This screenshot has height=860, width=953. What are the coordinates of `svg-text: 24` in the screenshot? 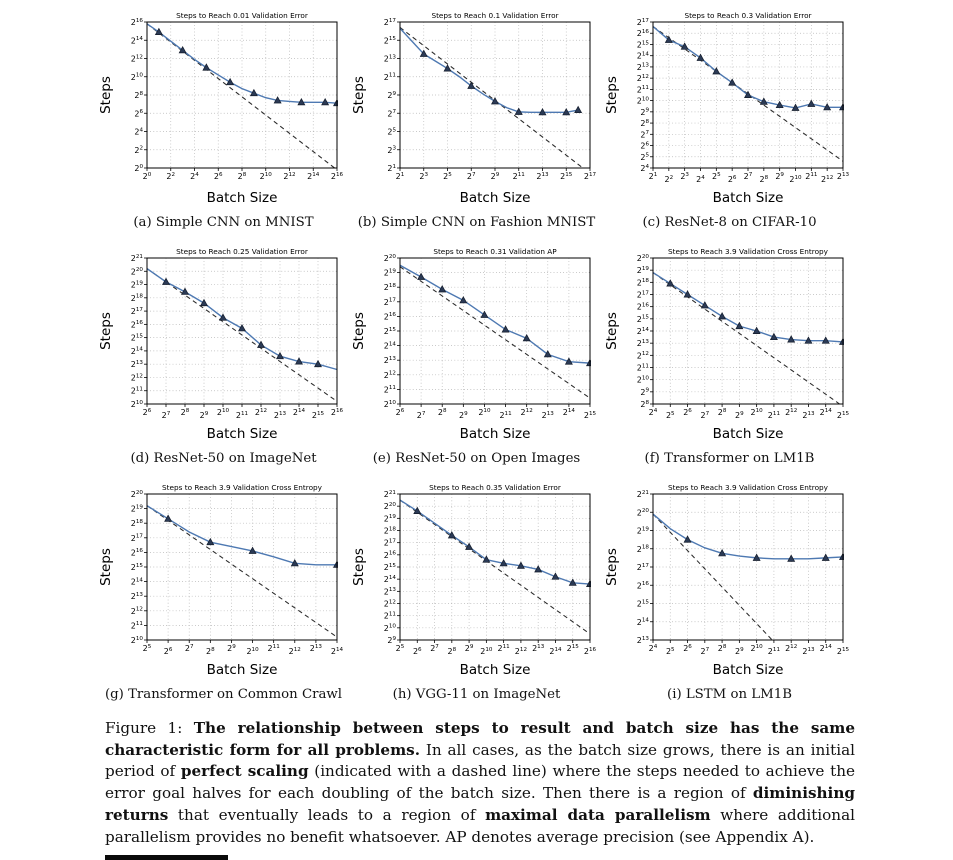 It's located at (700, 179).